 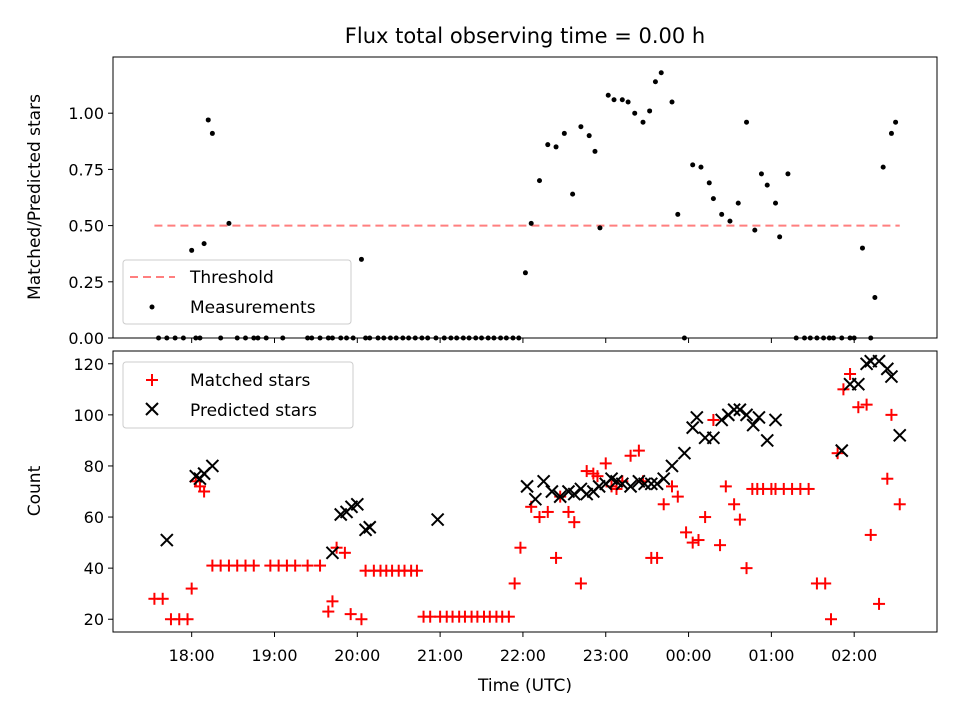 What do you see at coordinates (237, 292) in the screenshot?
I see `top-legend: Threshold Measurements` at bounding box center [237, 292].